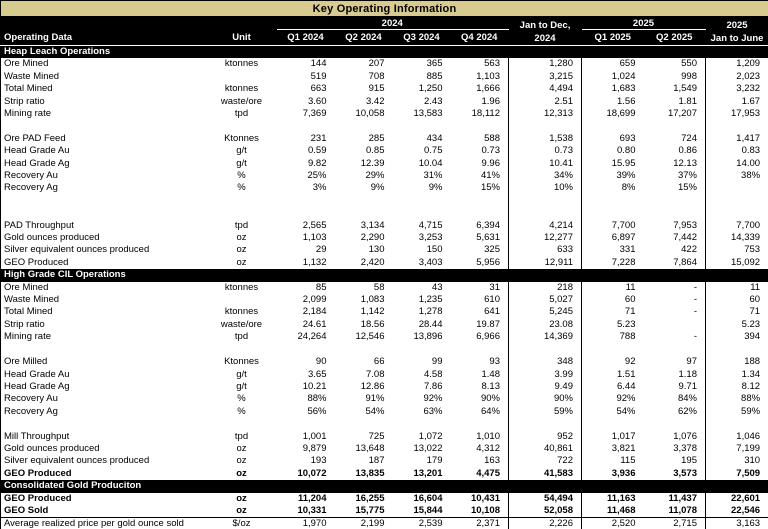 This screenshot has height=529, width=768. What do you see at coordinates (305, 238) in the screenshot?
I see `value-cell: 1,103` at bounding box center [305, 238].